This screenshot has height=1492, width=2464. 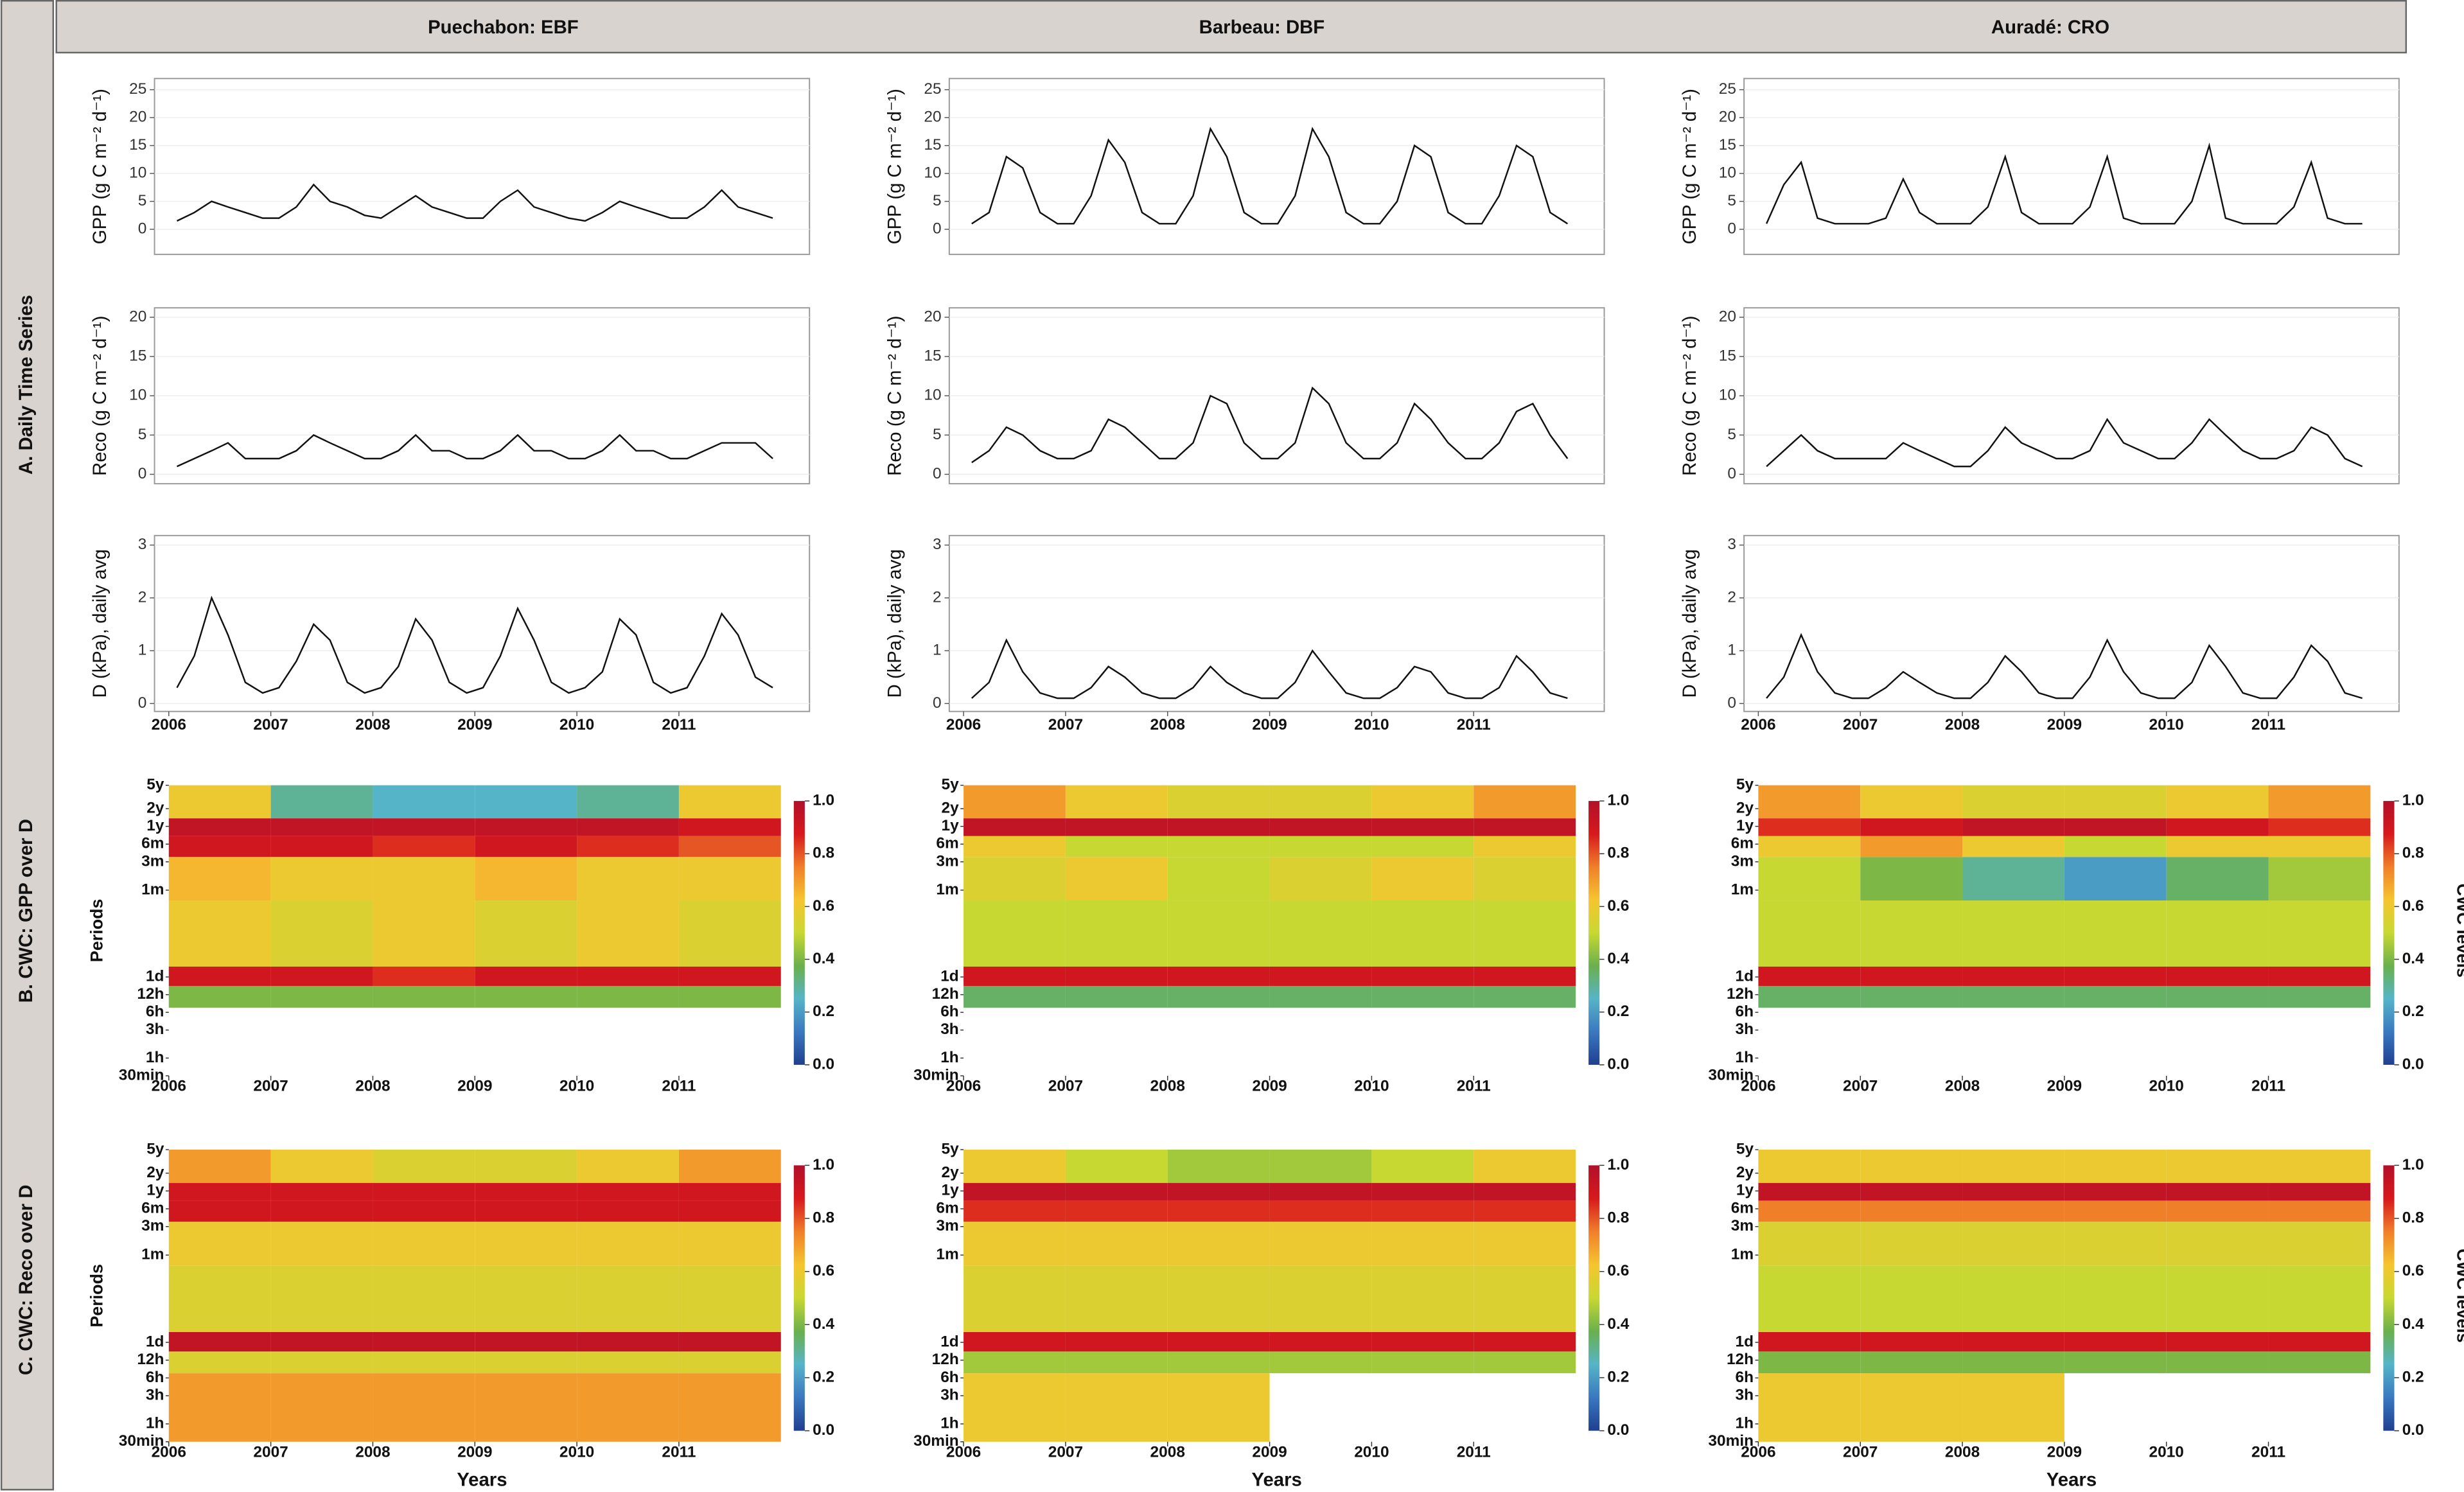 What do you see at coordinates (1690, 167) in the screenshot?
I see `y-axis-title: GPP (g C m⁻² d⁻¹)` at bounding box center [1690, 167].